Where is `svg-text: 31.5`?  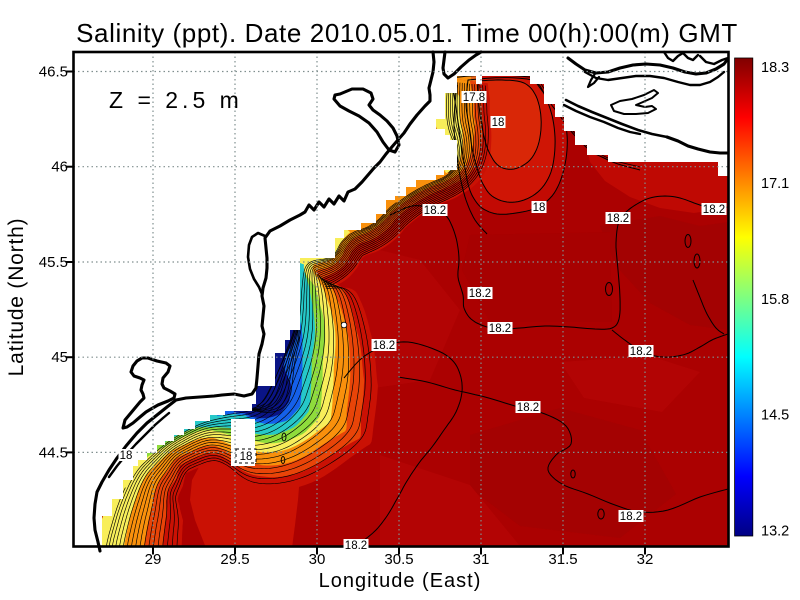
svg-text: 31.5 is located at coordinates (562, 559).